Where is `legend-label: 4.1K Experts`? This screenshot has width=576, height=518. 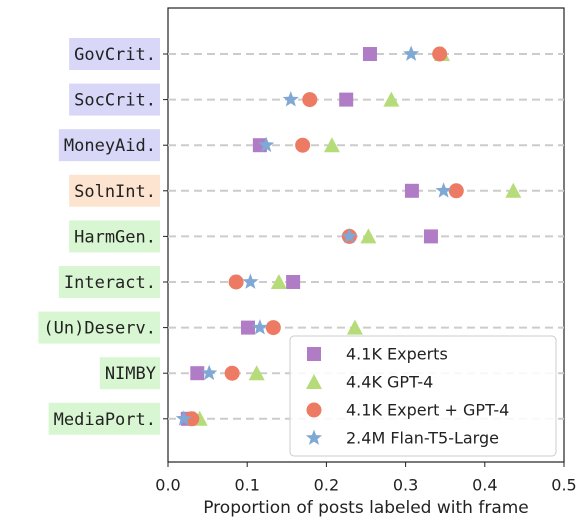 legend-label: 4.1K Experts is located at coordinates (397, 354).